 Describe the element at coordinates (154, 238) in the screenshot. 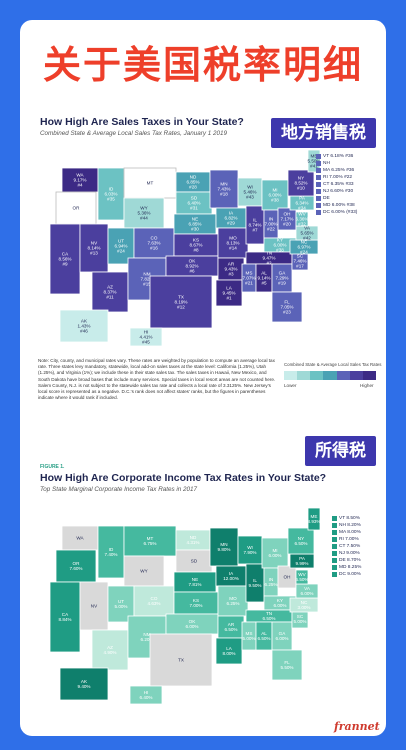

I see `state-label-co: CO` at that location.